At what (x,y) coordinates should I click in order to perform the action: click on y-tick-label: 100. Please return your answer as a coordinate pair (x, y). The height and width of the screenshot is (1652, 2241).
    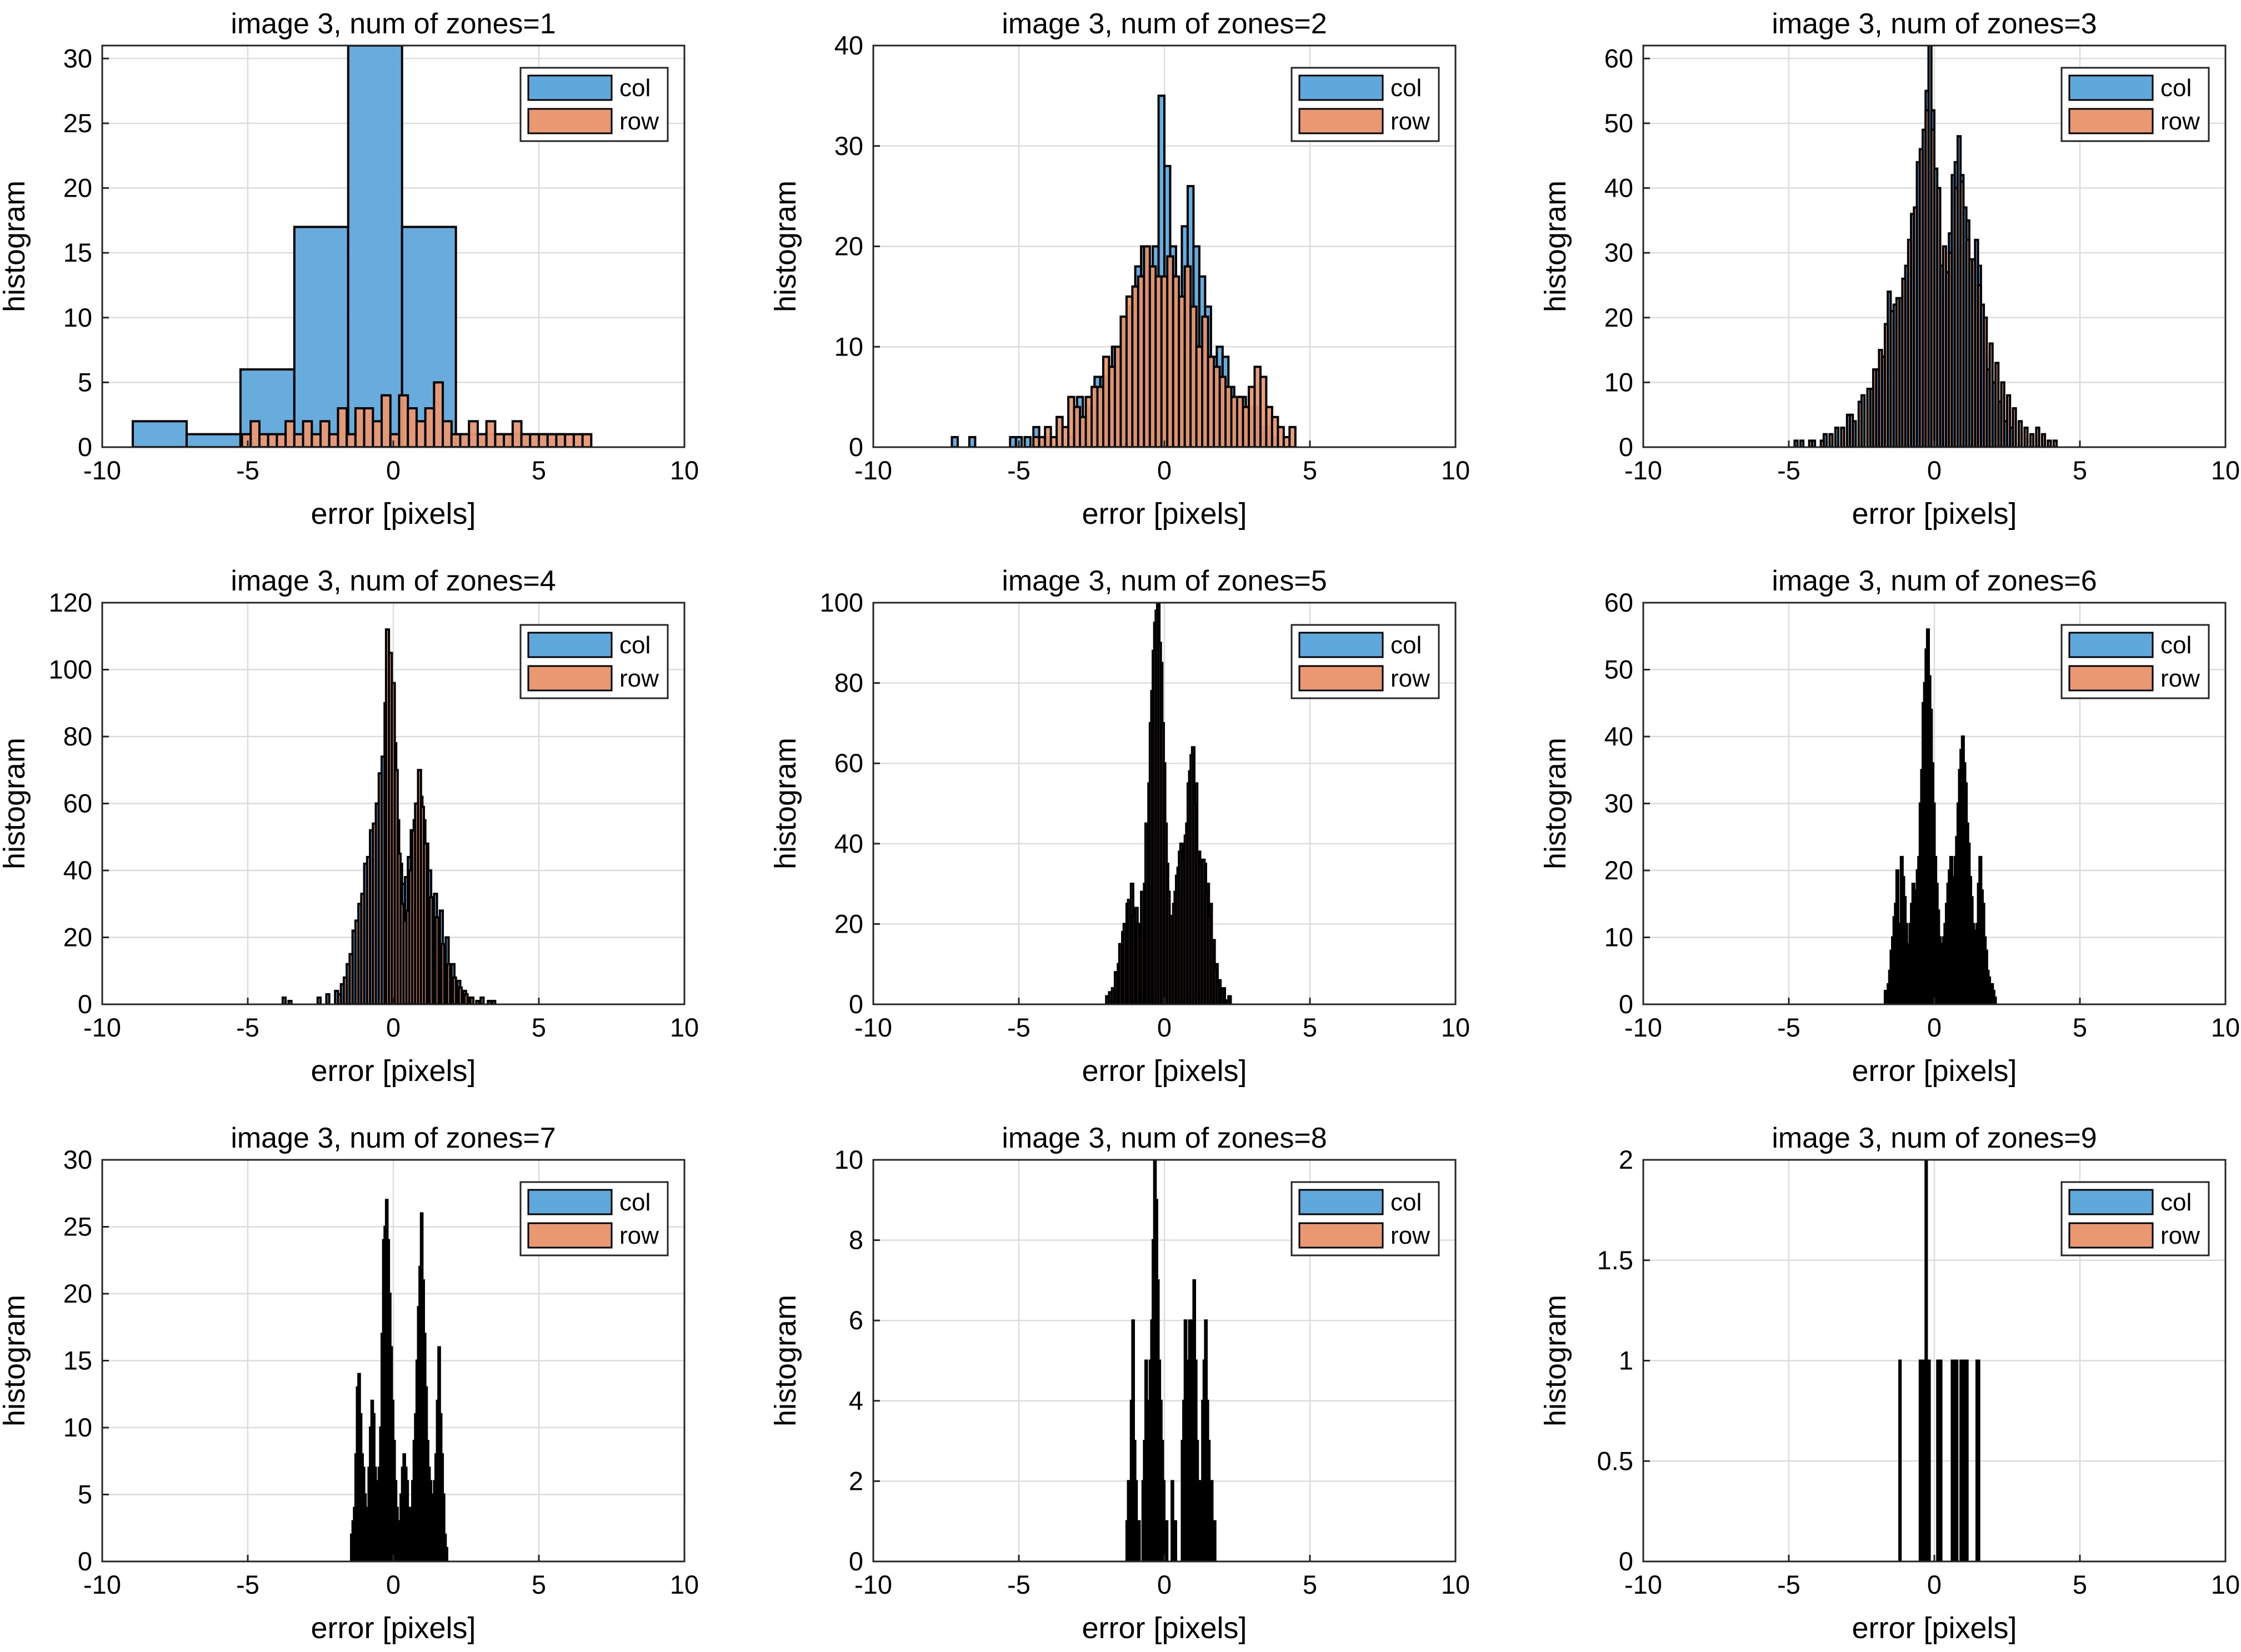
    Looking at the image, I should click on (842, 602).